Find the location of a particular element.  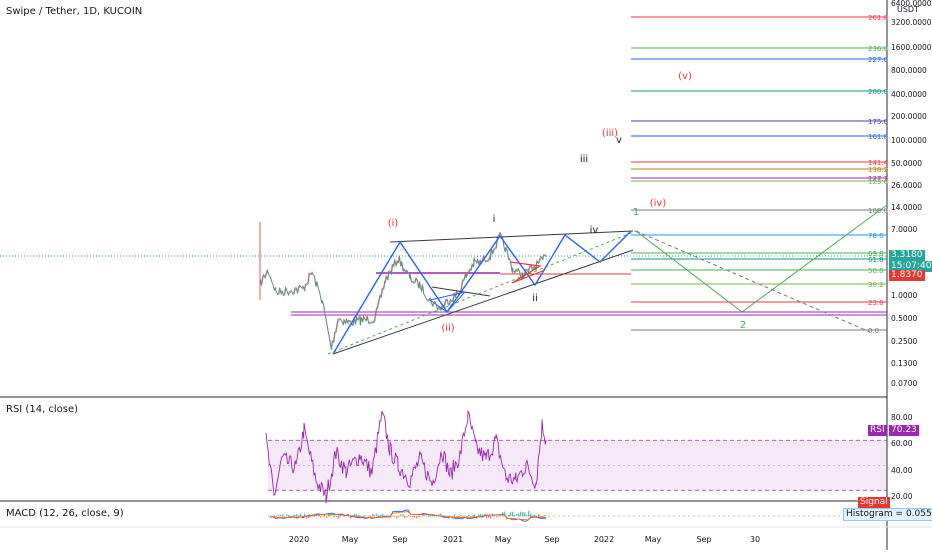

wave-label: i is located at coordinates (494, 219).